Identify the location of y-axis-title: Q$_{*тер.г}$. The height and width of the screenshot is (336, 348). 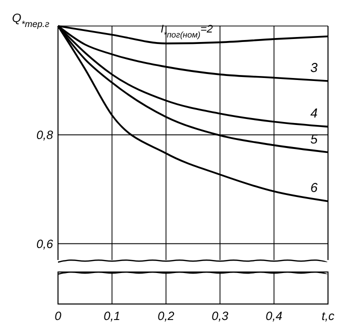
(31, 20).